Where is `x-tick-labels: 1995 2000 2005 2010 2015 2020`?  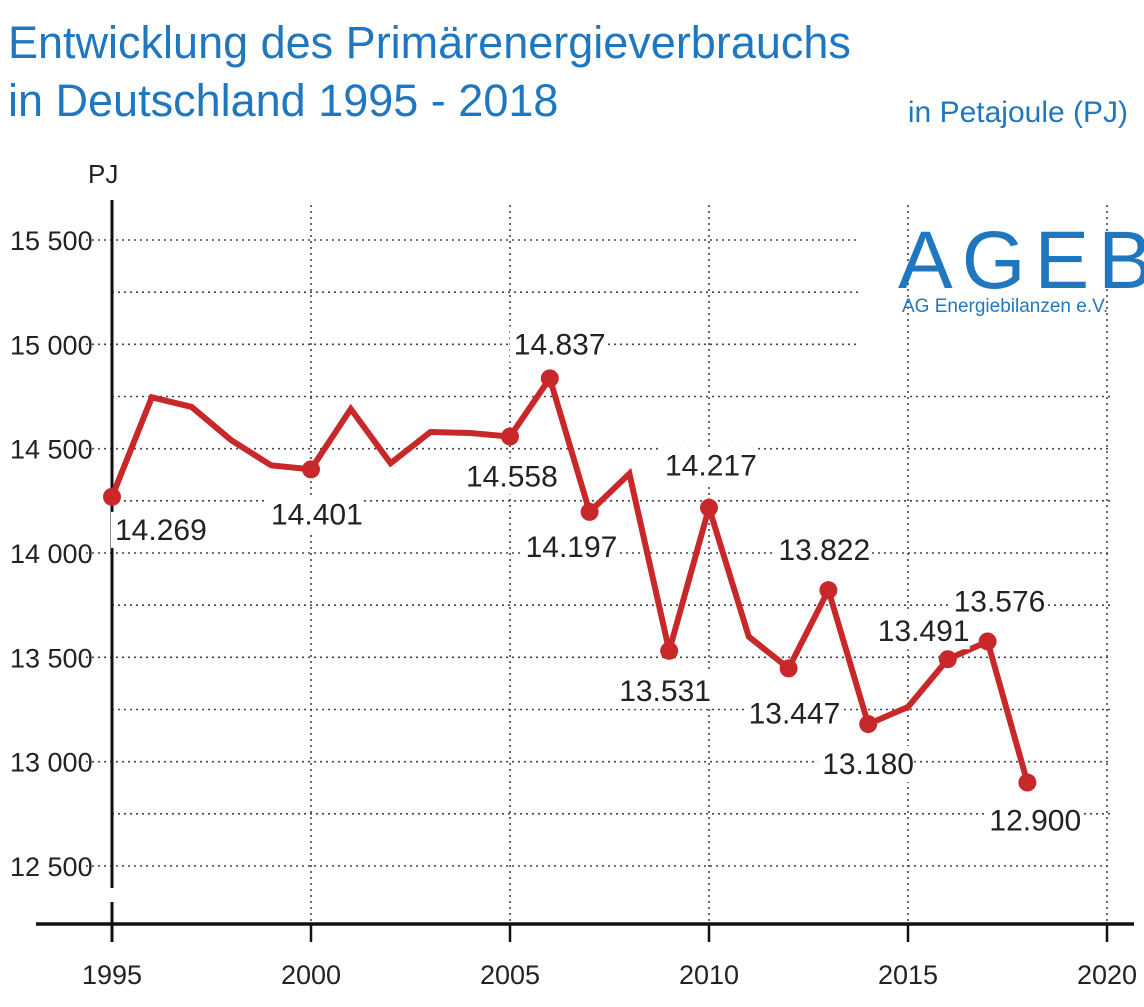
x-tick-labels: 1995 2000 2005 2010 2015 2020 is located at coordinates (609, 975).